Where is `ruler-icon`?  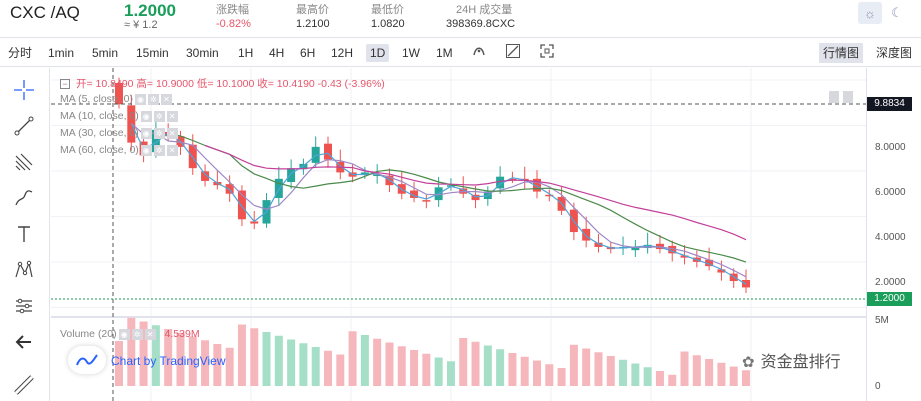 ruler-icon is located at coordinates (24, 385).